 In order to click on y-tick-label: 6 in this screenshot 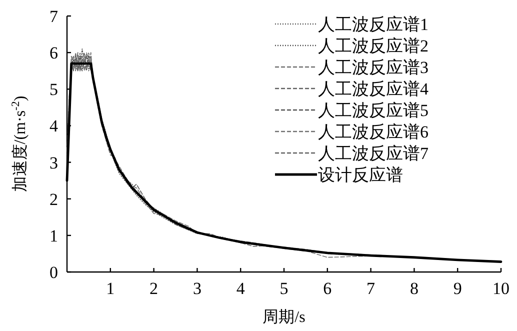, I will do `click(54, 53)`.